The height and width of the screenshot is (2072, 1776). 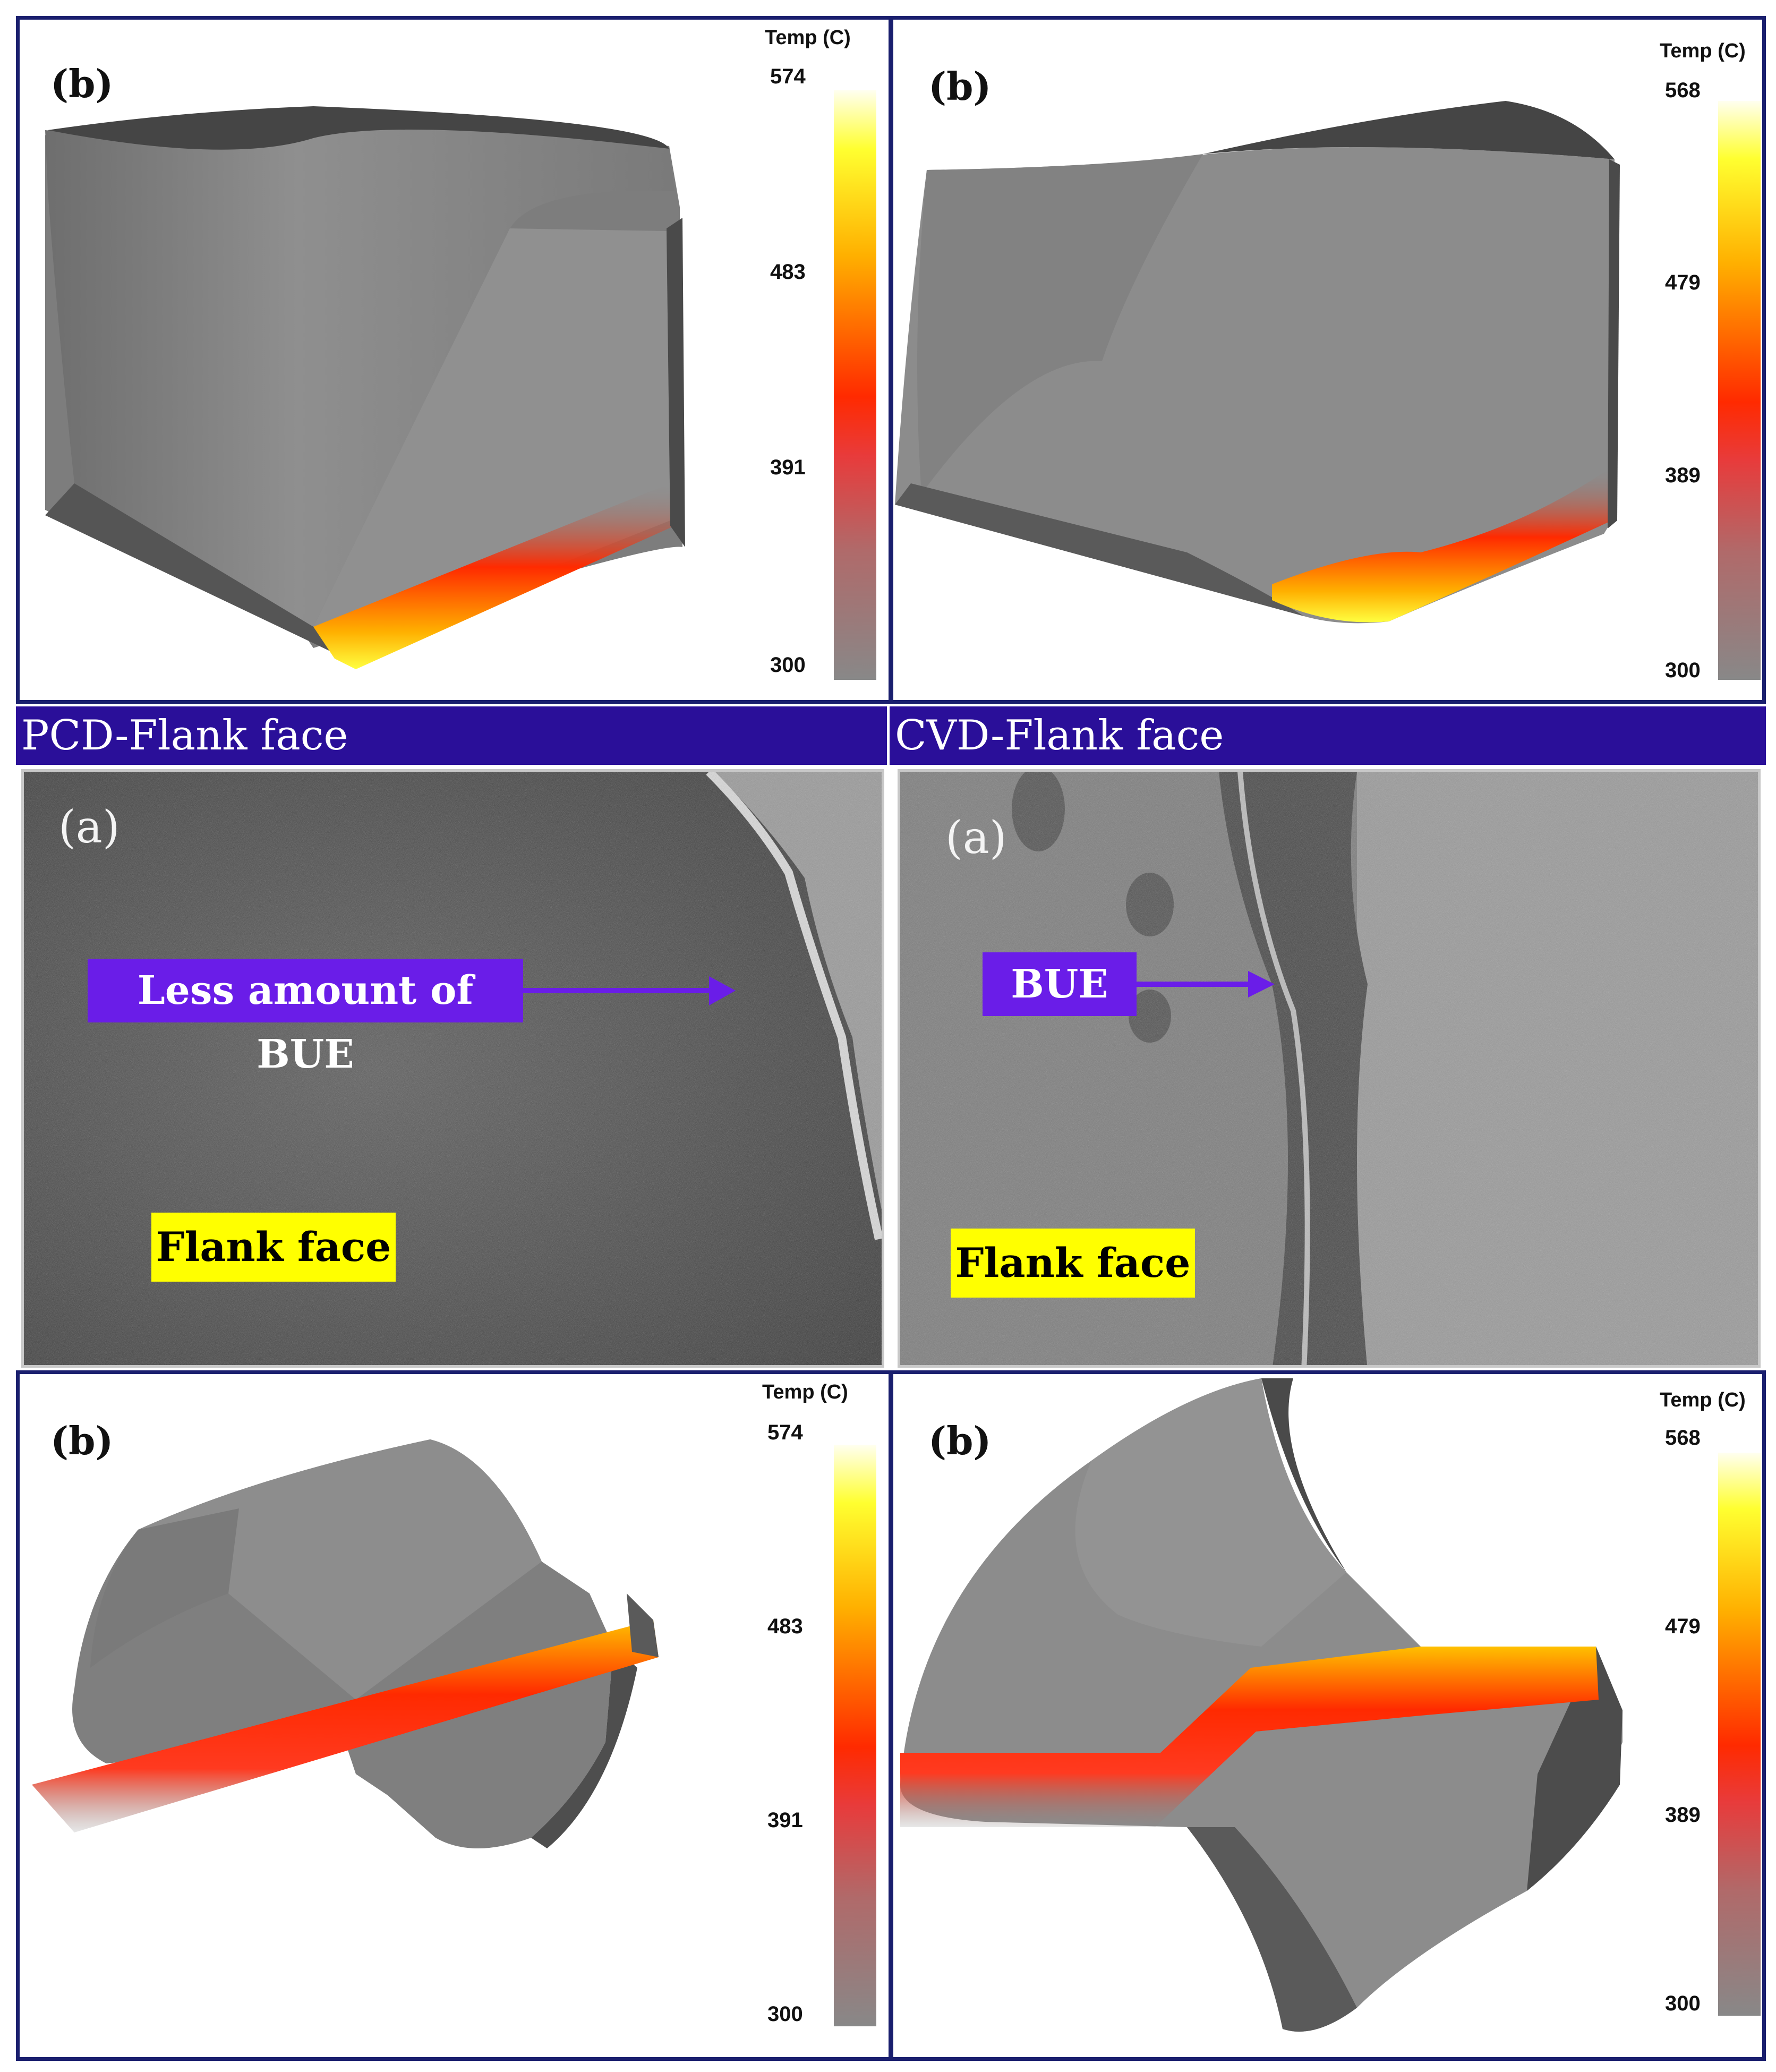 I want to click on colorbar-title-bottom-right: Temp (C), so click(x=1703, y=1400).